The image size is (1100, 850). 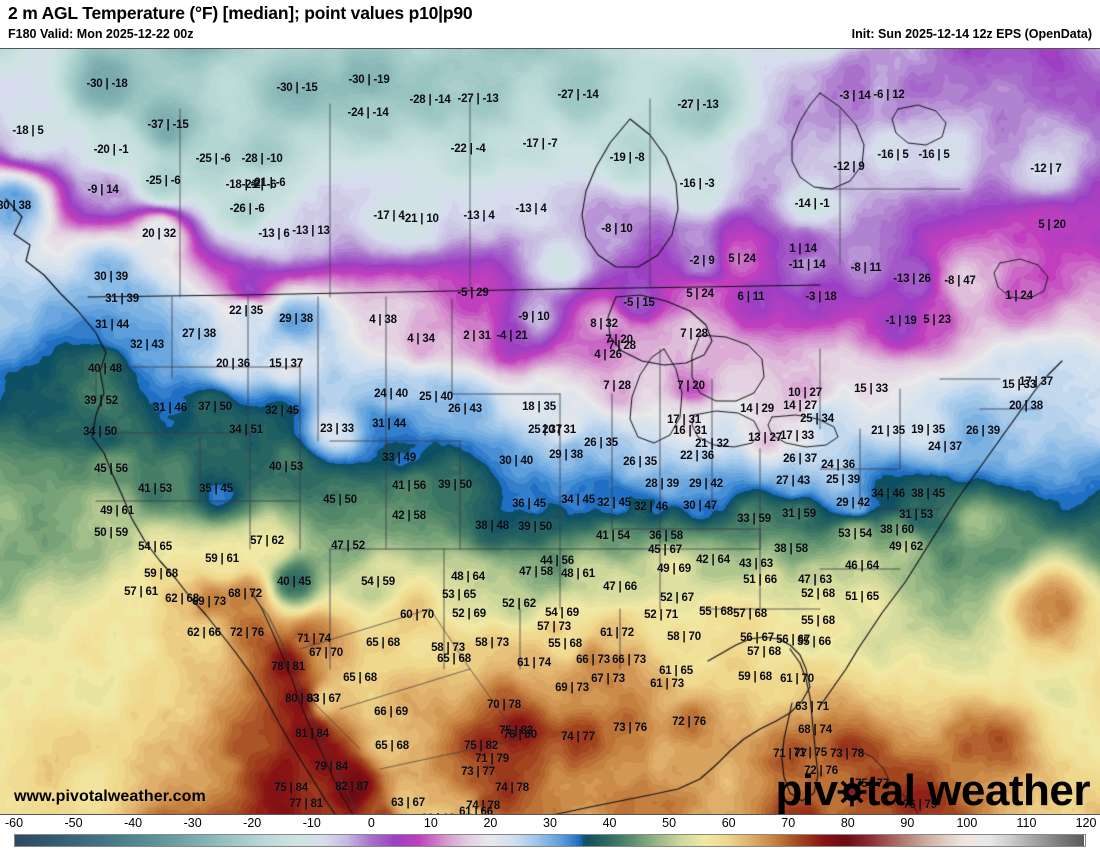 I want to click on point-value-label: 42 | 58, so click(x=409, y=516).